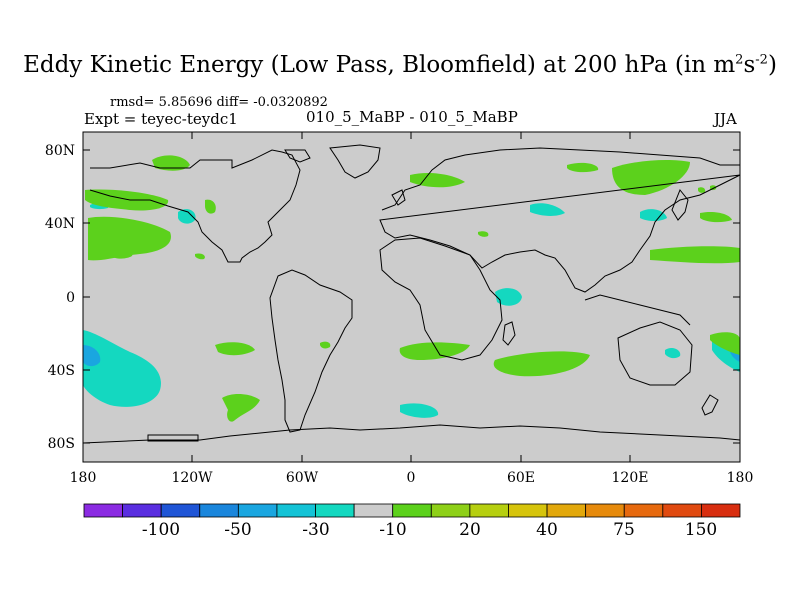 Image resolution: width=800 pixels, height=600 pixels. What do you see at coordinates (630, 478) in the screenshot?
I see `x-tick-label: 120E` at bounding box center [630, 478].